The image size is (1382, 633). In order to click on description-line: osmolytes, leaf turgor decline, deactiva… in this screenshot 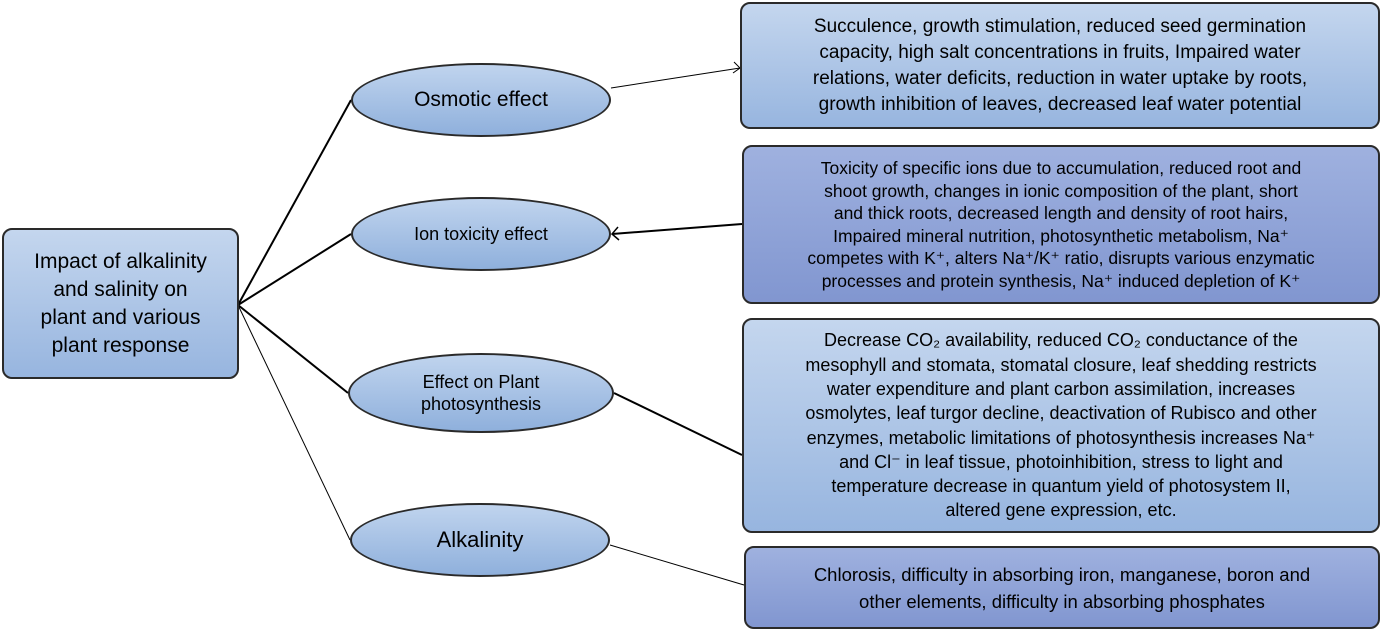, I will do `click(1061, 413)`.